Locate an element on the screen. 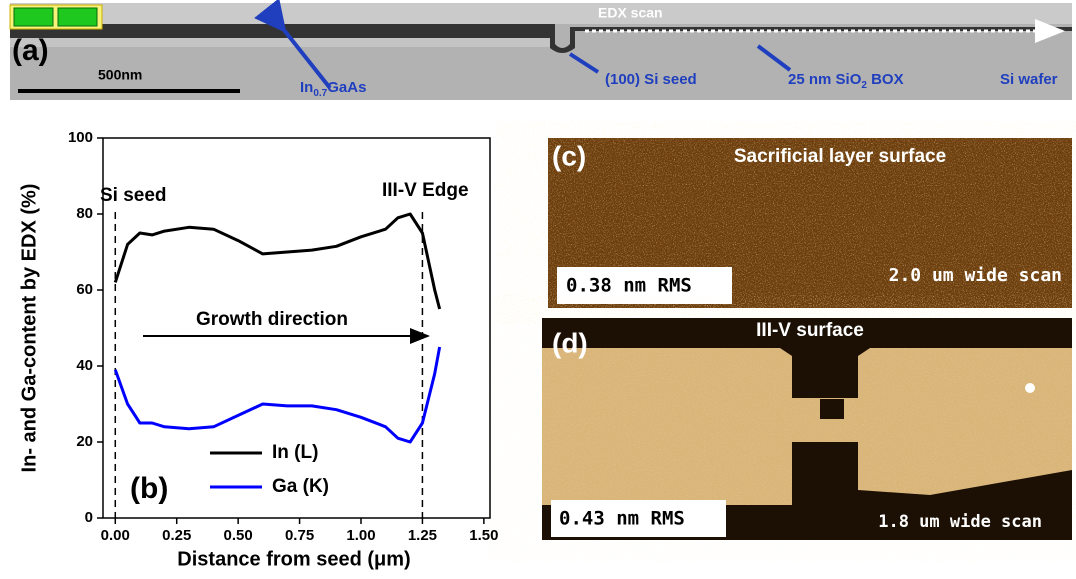  y-axis-label: In- and Ga-content by EDX (%) is located at coordinates (29, 328).